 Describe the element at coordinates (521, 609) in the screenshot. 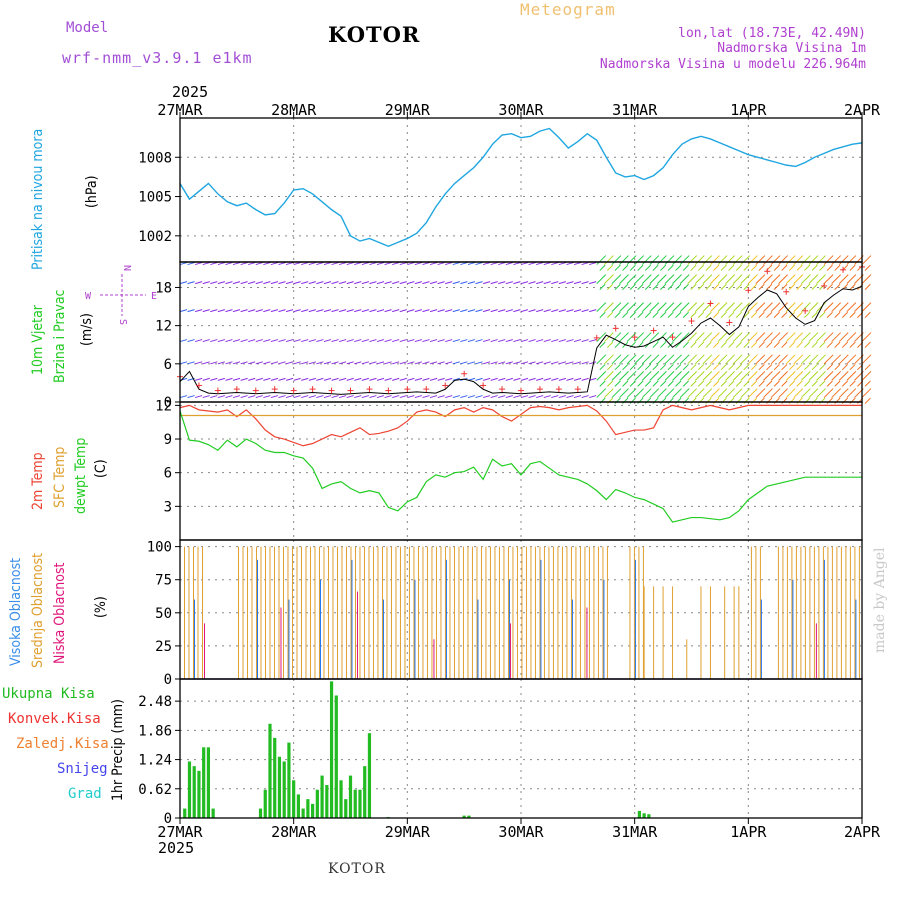

I see `panel-frame-cloud` at that location.